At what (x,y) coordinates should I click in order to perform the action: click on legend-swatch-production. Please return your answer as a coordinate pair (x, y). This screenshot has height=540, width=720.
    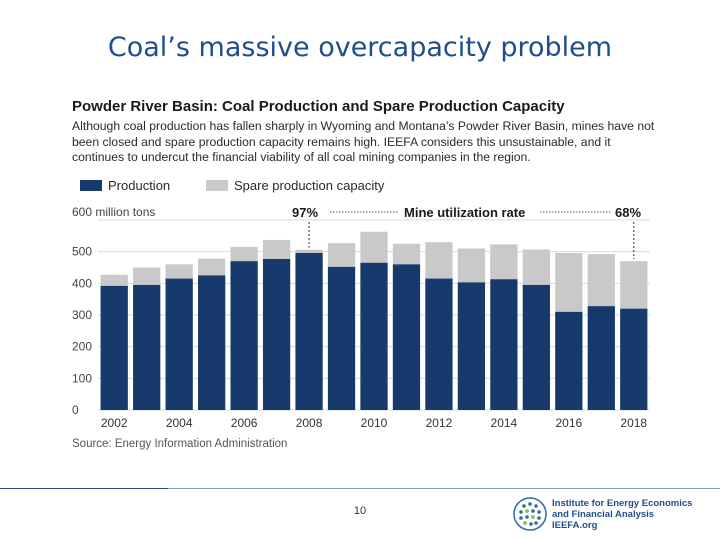
    Looking at the image, I should click on (91, 185).